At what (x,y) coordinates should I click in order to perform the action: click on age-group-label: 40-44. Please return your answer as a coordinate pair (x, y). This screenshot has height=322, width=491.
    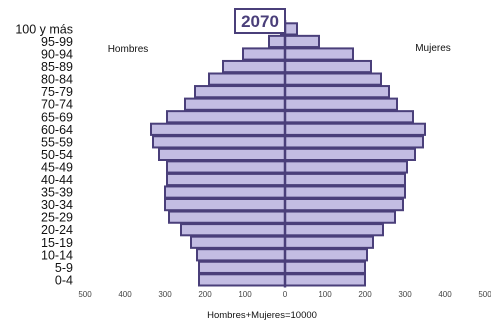
    Looking at the image, I should click on (57, 180).